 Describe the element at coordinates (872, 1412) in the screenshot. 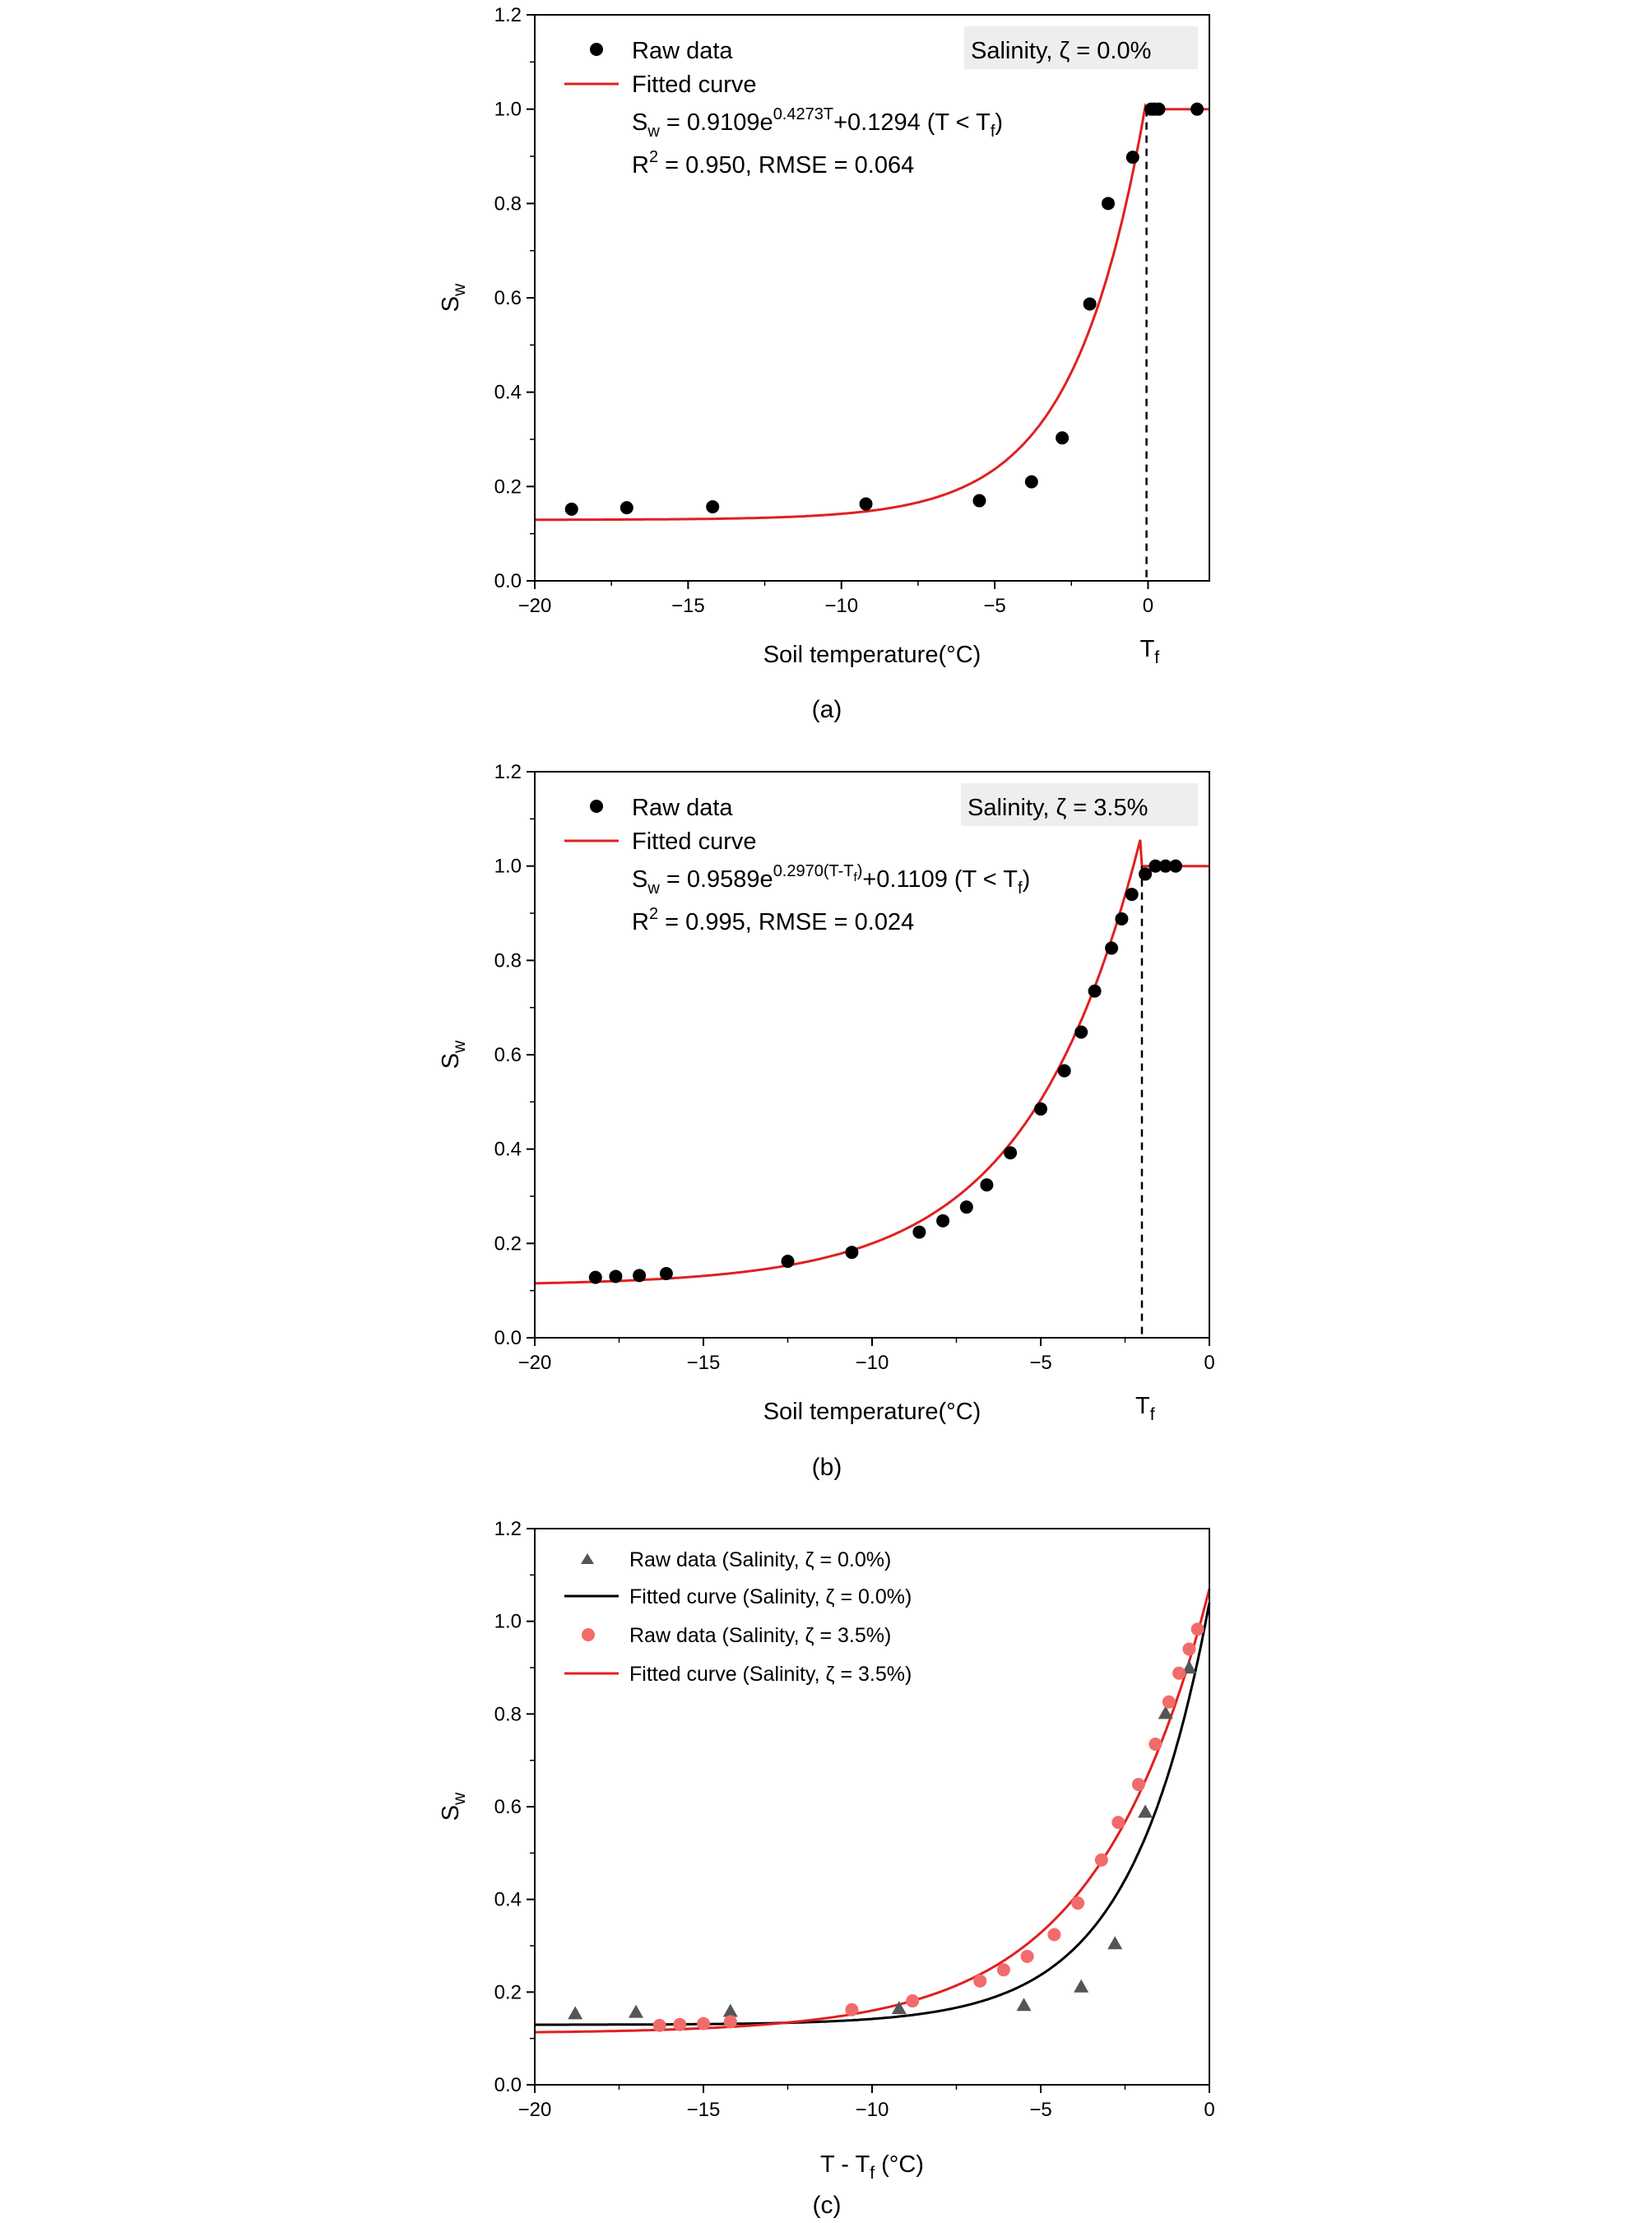

I see `x-axis-title: Soil temperature(°C)` at that location.